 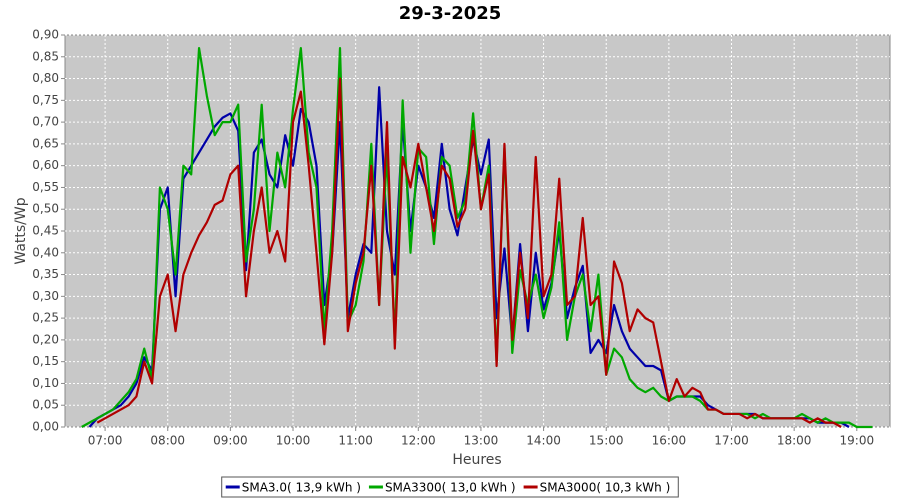 I want to click on x-tick-label: 19:00, so click(x=857, y=441).